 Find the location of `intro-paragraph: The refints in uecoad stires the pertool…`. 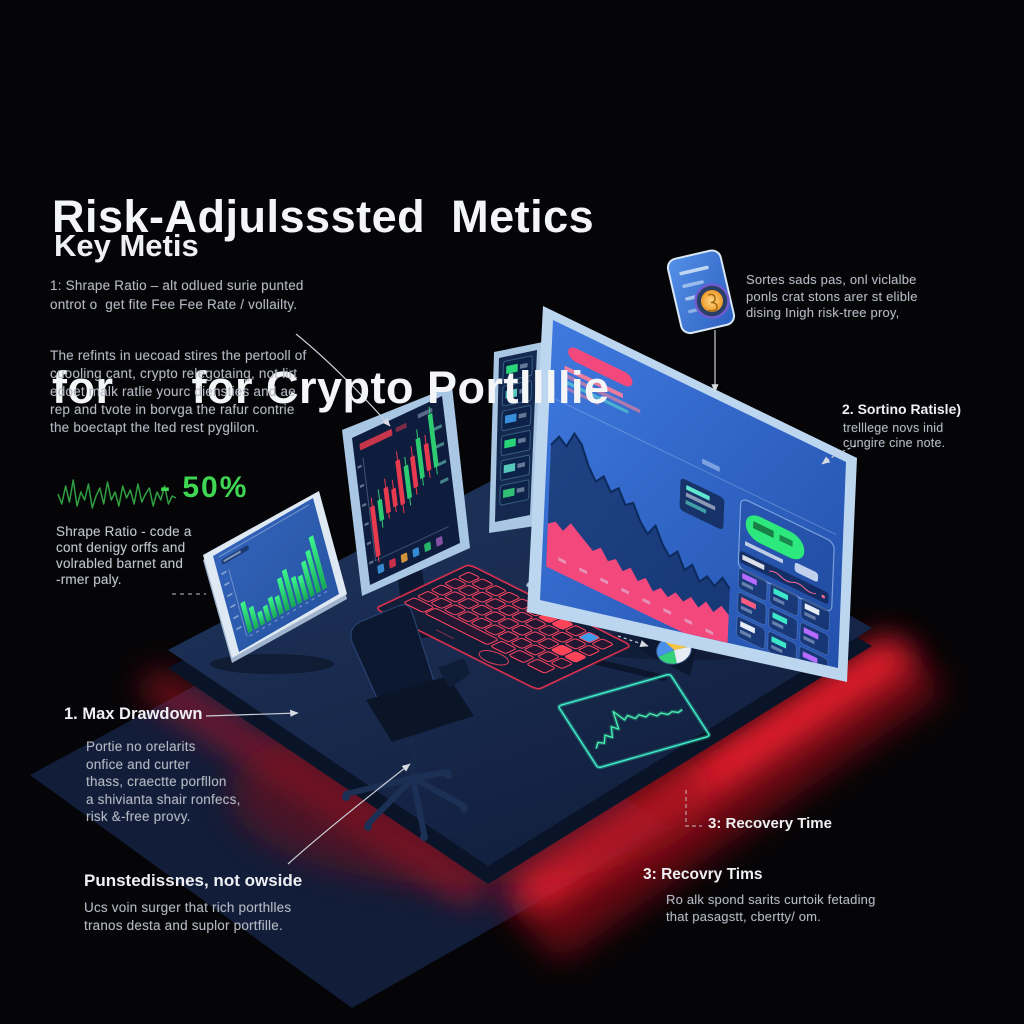

intro-paragraph: The refints in uecoad stires the pertool… is located at coordinates (178, 391).